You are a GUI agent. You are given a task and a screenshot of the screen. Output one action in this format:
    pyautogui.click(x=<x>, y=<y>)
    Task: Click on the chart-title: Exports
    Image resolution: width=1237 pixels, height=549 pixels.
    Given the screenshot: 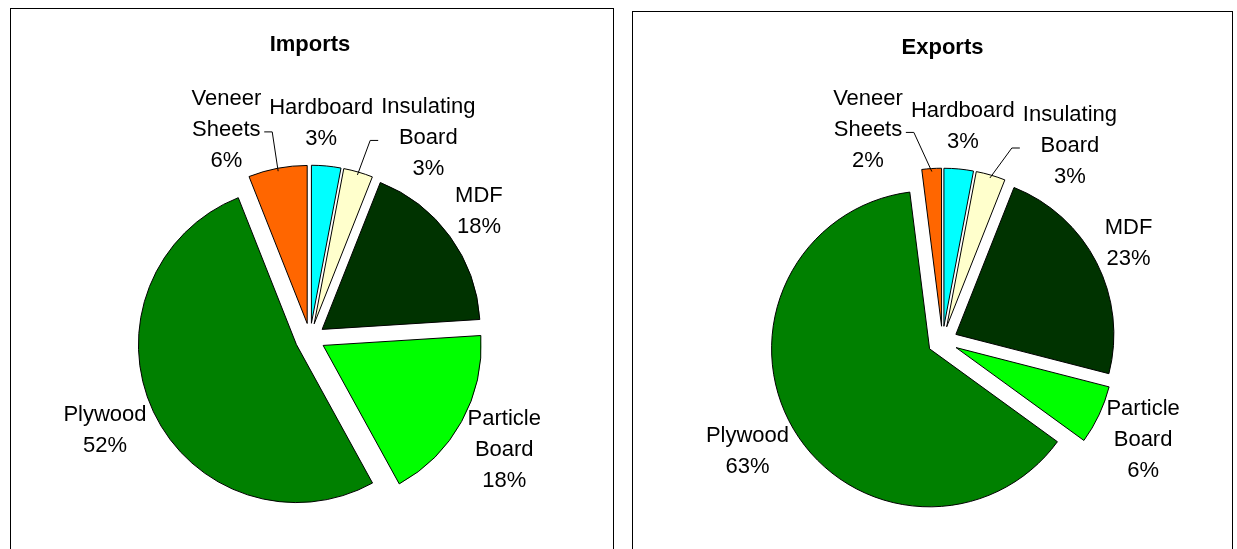 What is the action you would take?
    pyautogui.click(x=942, y=47)
    